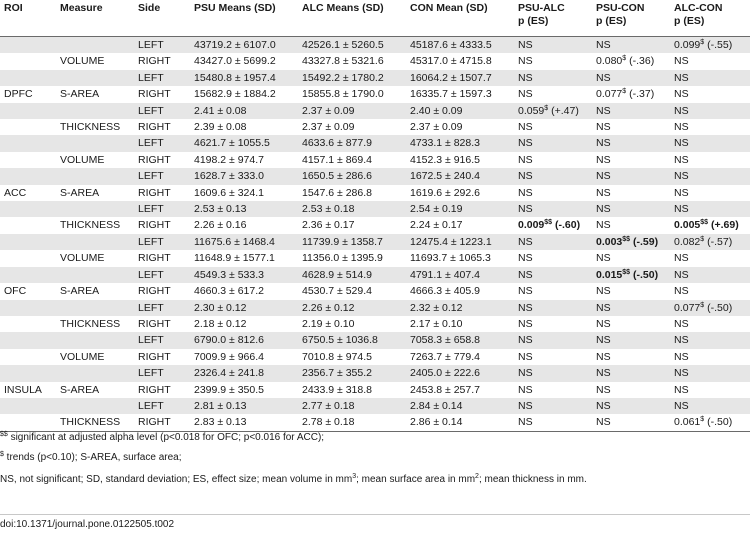  Describe the element at coordinates (352, 340) in the screenshot. I see `alc-mean-cell: 6750.5 ± 1036.8` at that location.